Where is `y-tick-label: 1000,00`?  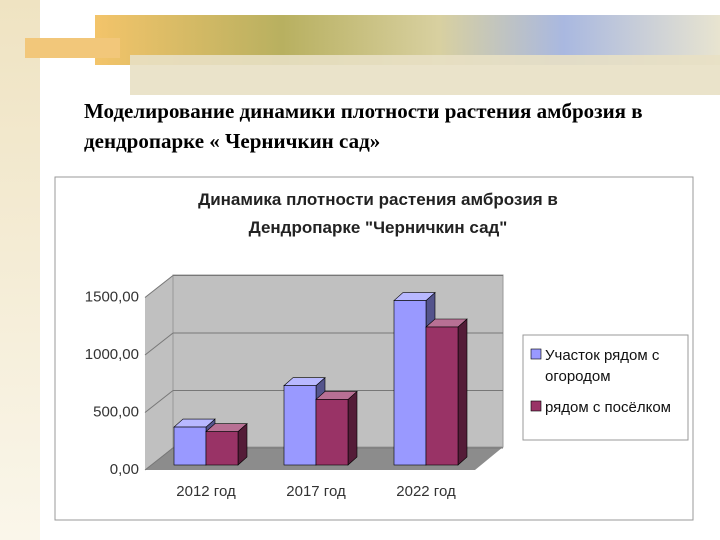 y-tick-label: 1000,00 is located at coordinates (112, 354).